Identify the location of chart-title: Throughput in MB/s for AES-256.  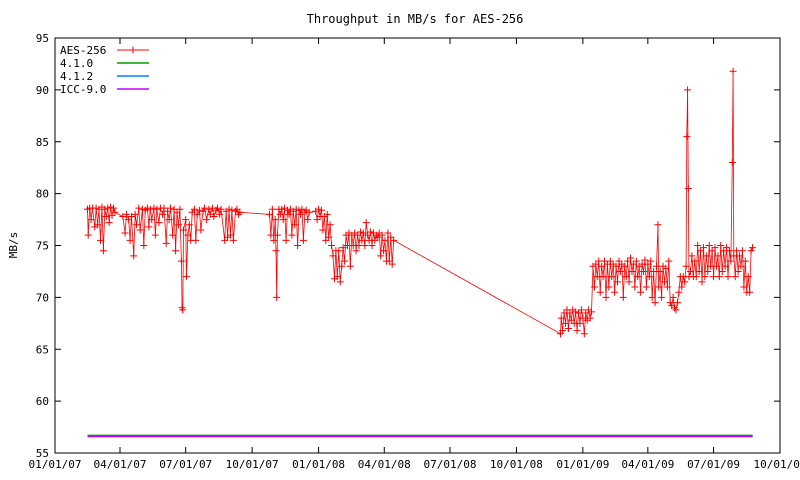
(415, 19).